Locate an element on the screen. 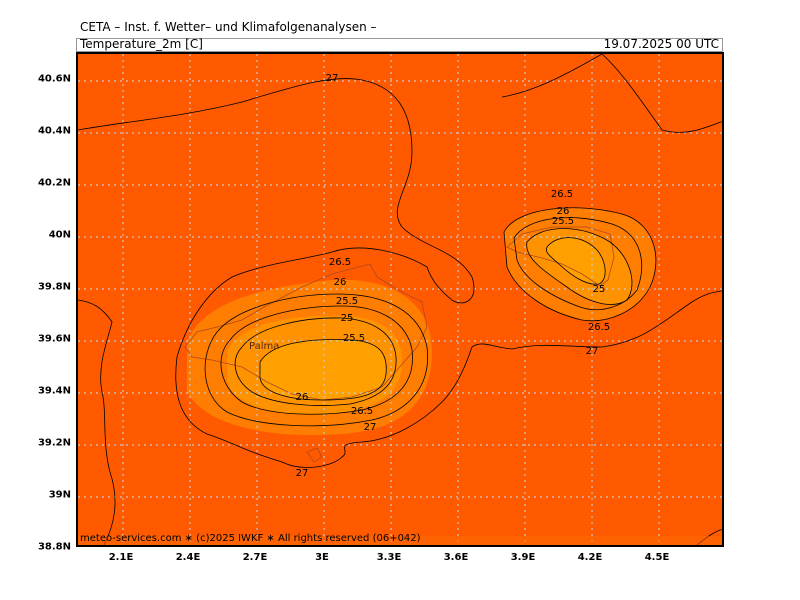  lon-tick-label: 3.6E is located at coordinates (456, 557).